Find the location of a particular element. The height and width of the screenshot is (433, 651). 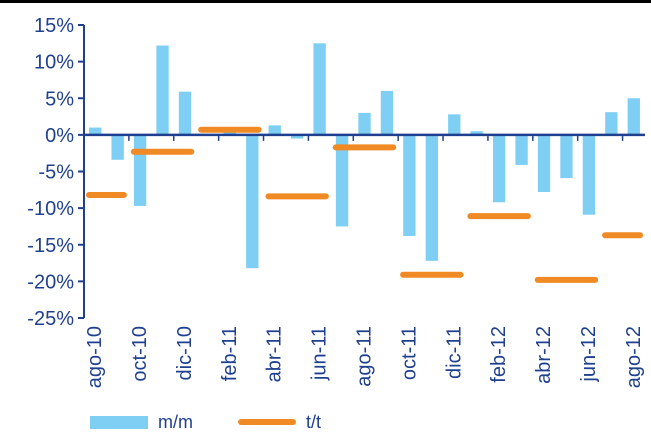

x-tick-label: jun-11 is located at coordinates (320, 353).